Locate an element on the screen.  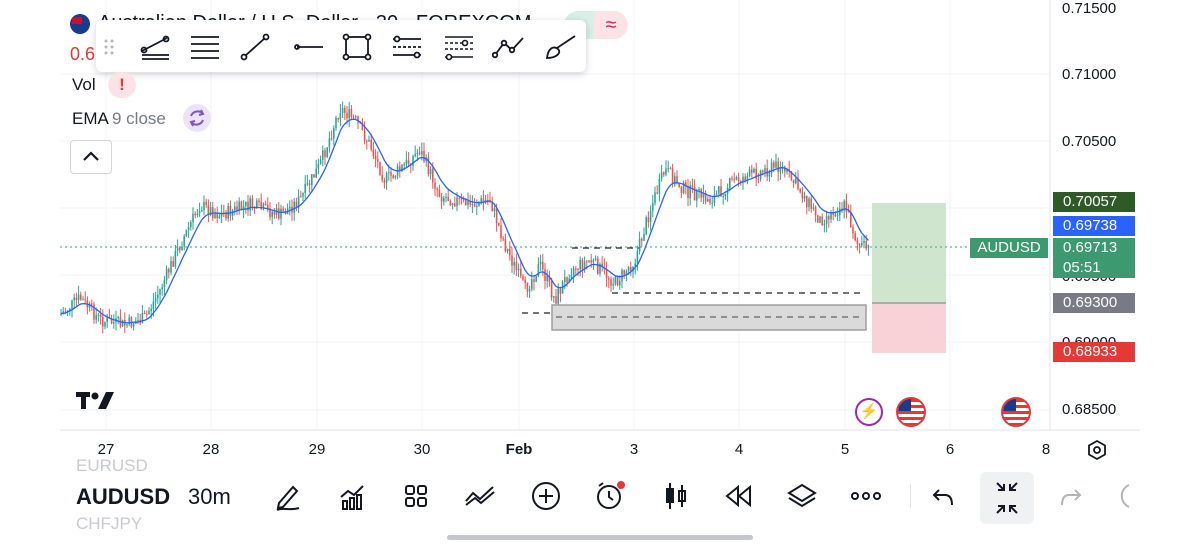
path-tool-icon is located at coordinates (509, 47).